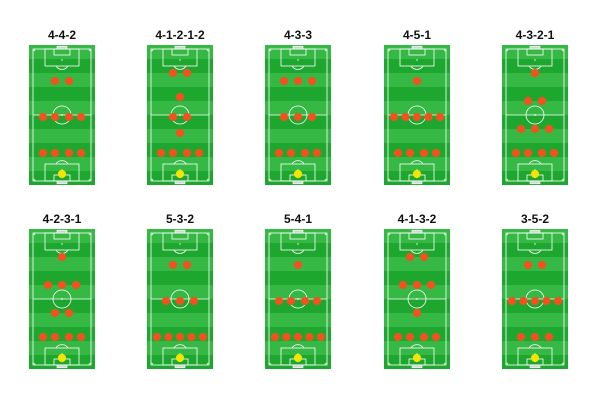  What do you see at coordinates (297, 35) in the screenshot?
I see `formation-label: 4-3-3` at bounding box center [297, 35].